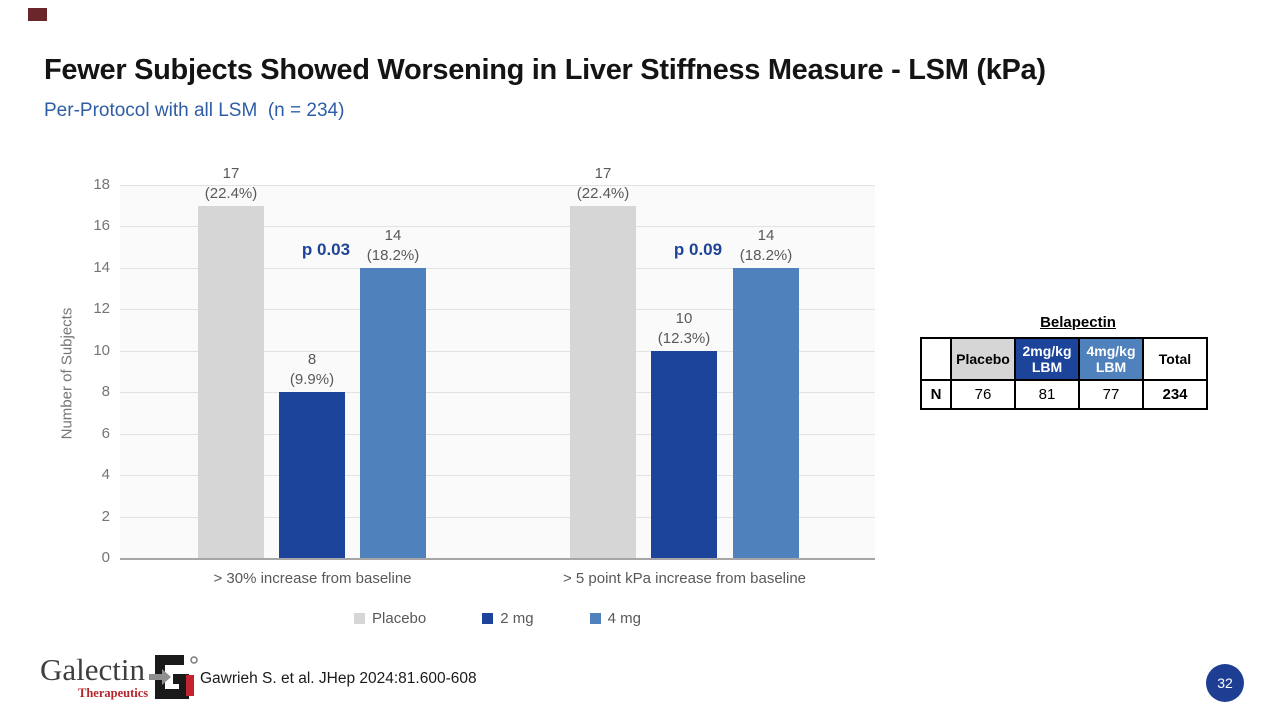  I want to click on table-row: N 76 81 77 234, so click(1064, 394).